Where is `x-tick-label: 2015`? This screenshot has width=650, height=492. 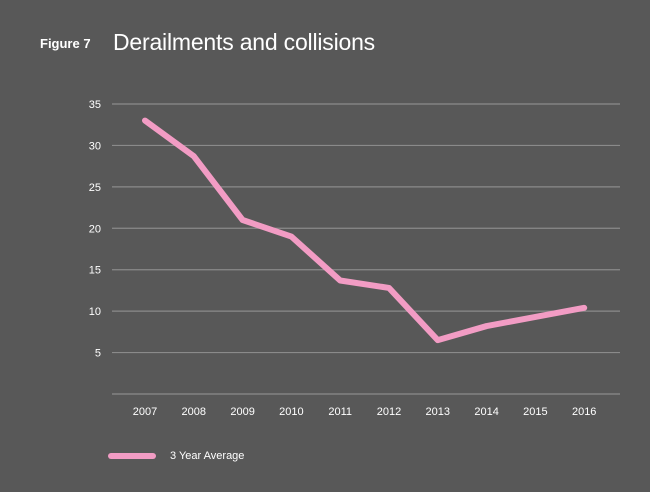
x-tick-label: 2015 is located at coordinates (535, 412).